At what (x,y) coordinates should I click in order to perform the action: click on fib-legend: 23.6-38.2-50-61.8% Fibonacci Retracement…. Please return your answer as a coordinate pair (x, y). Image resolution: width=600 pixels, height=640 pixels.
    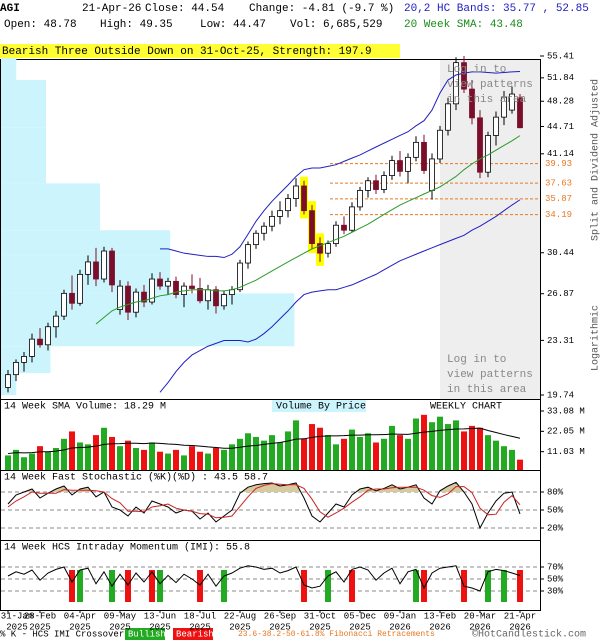
    Looking at the image, I should click on (336, 634).